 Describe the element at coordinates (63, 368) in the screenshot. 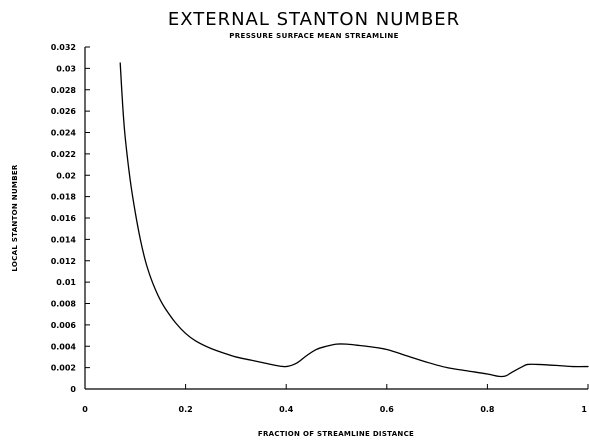

I see `y-tick-label: 0.002` at that location.